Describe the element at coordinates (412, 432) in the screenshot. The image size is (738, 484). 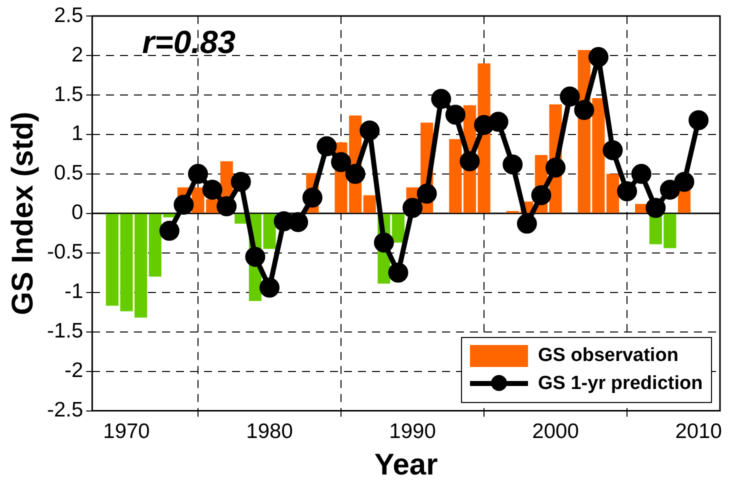
I see `x-tick-label: 1990` at that location.